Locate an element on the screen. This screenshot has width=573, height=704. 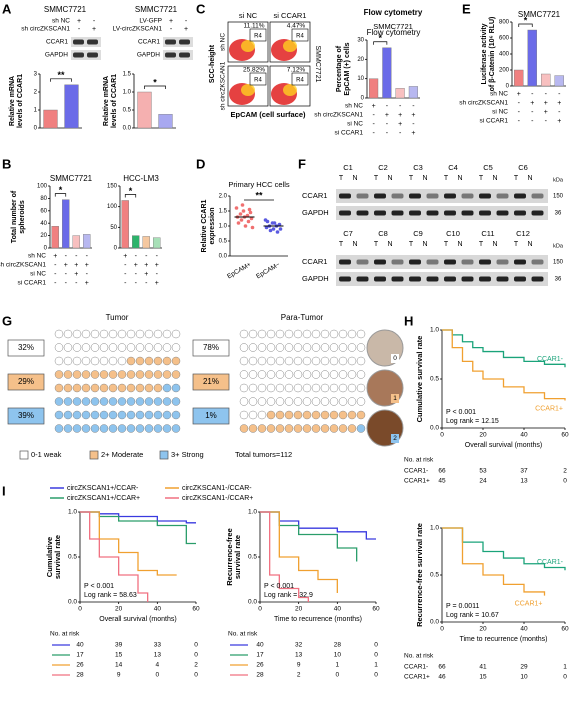
y-tick-label: 100 is located at coordinates (112, 207).